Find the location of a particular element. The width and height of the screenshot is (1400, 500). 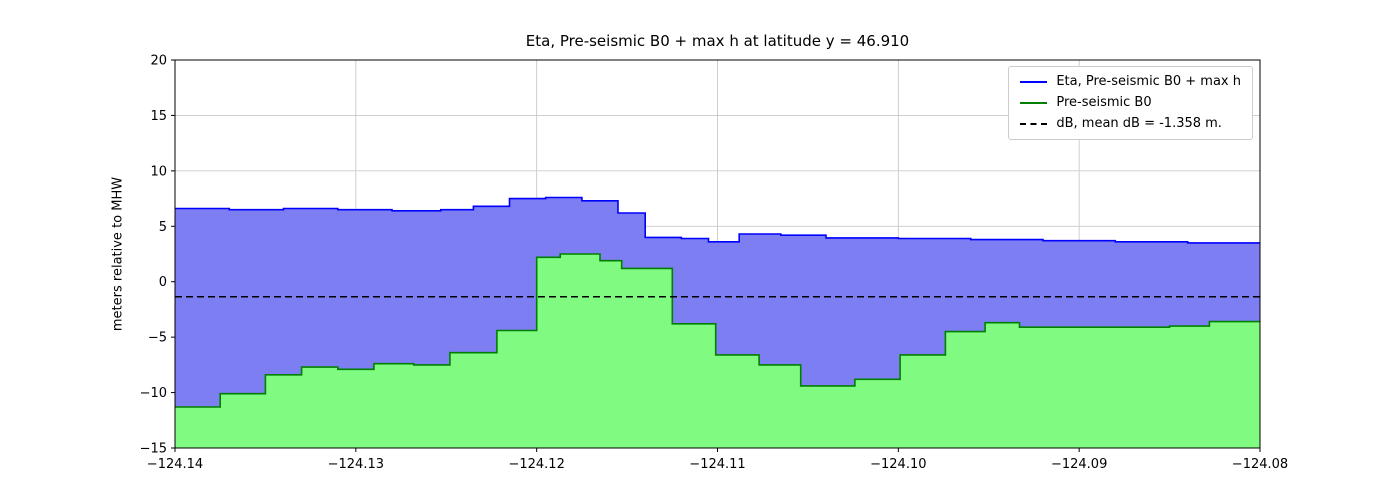

x-tick-label: −124.12 is located at coordinates (536, 464).